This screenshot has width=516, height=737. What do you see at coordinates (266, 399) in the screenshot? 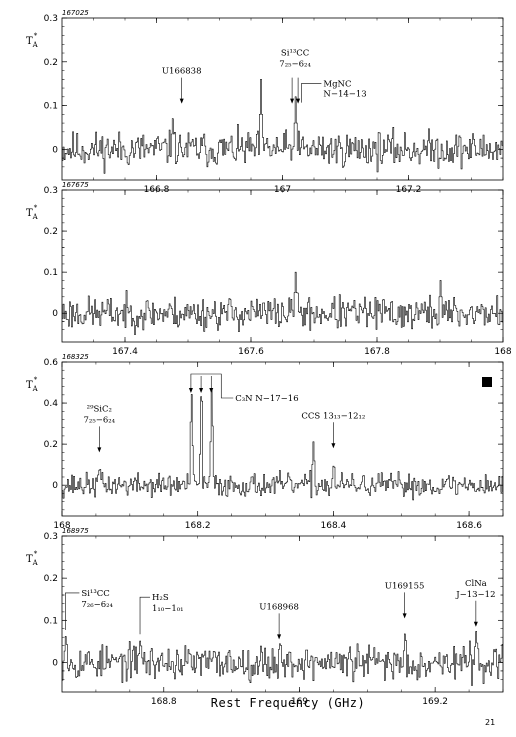
I see `annotation-label: C₃N N−17−16` at bounding box center [266, 399].